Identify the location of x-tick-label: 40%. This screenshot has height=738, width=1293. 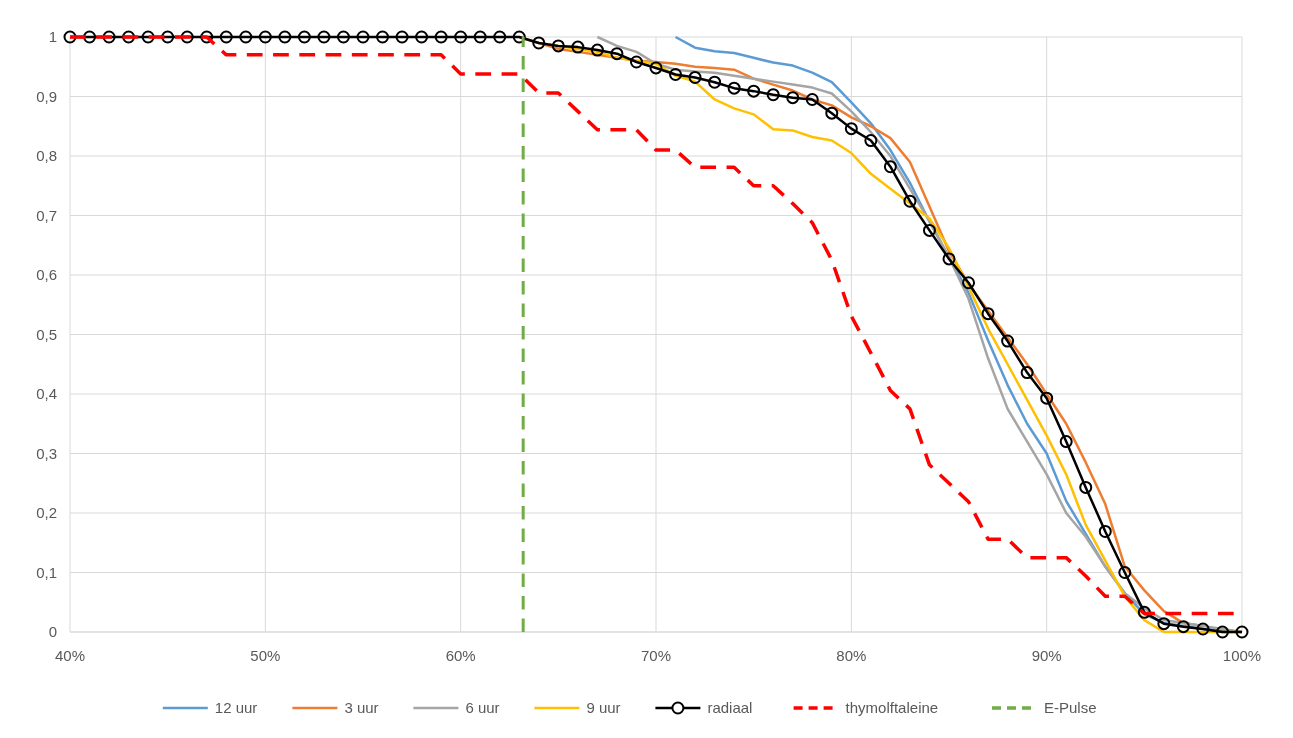
(70, 655).